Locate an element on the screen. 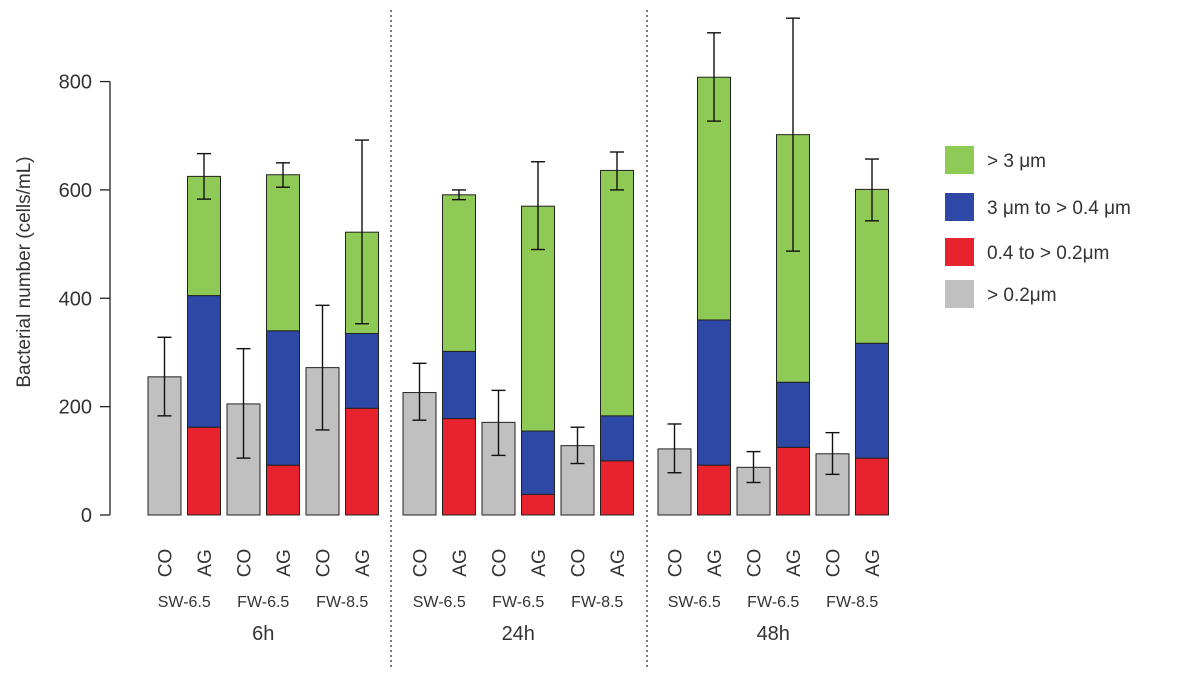  time-label: 24h is located at coordinates (518, 634).